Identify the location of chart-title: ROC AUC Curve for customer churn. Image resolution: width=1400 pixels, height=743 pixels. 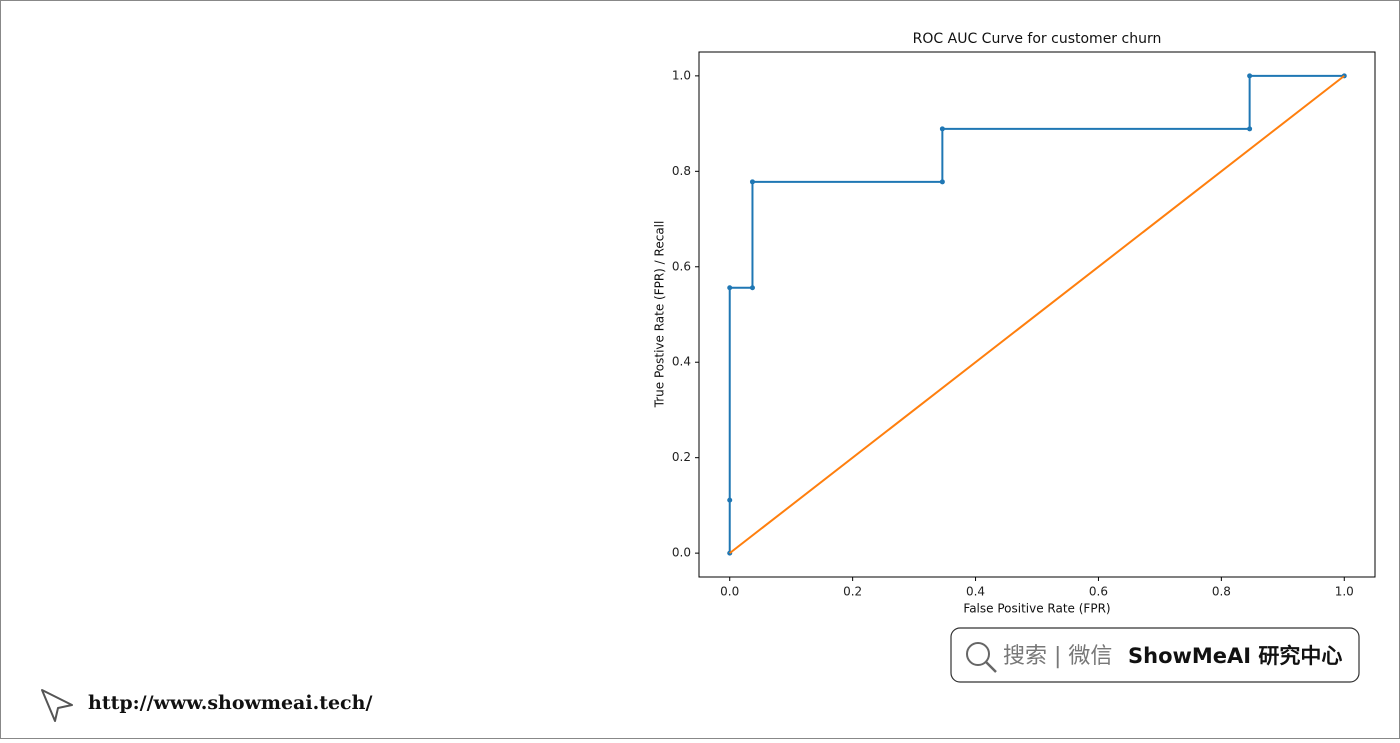
(1037, 39).